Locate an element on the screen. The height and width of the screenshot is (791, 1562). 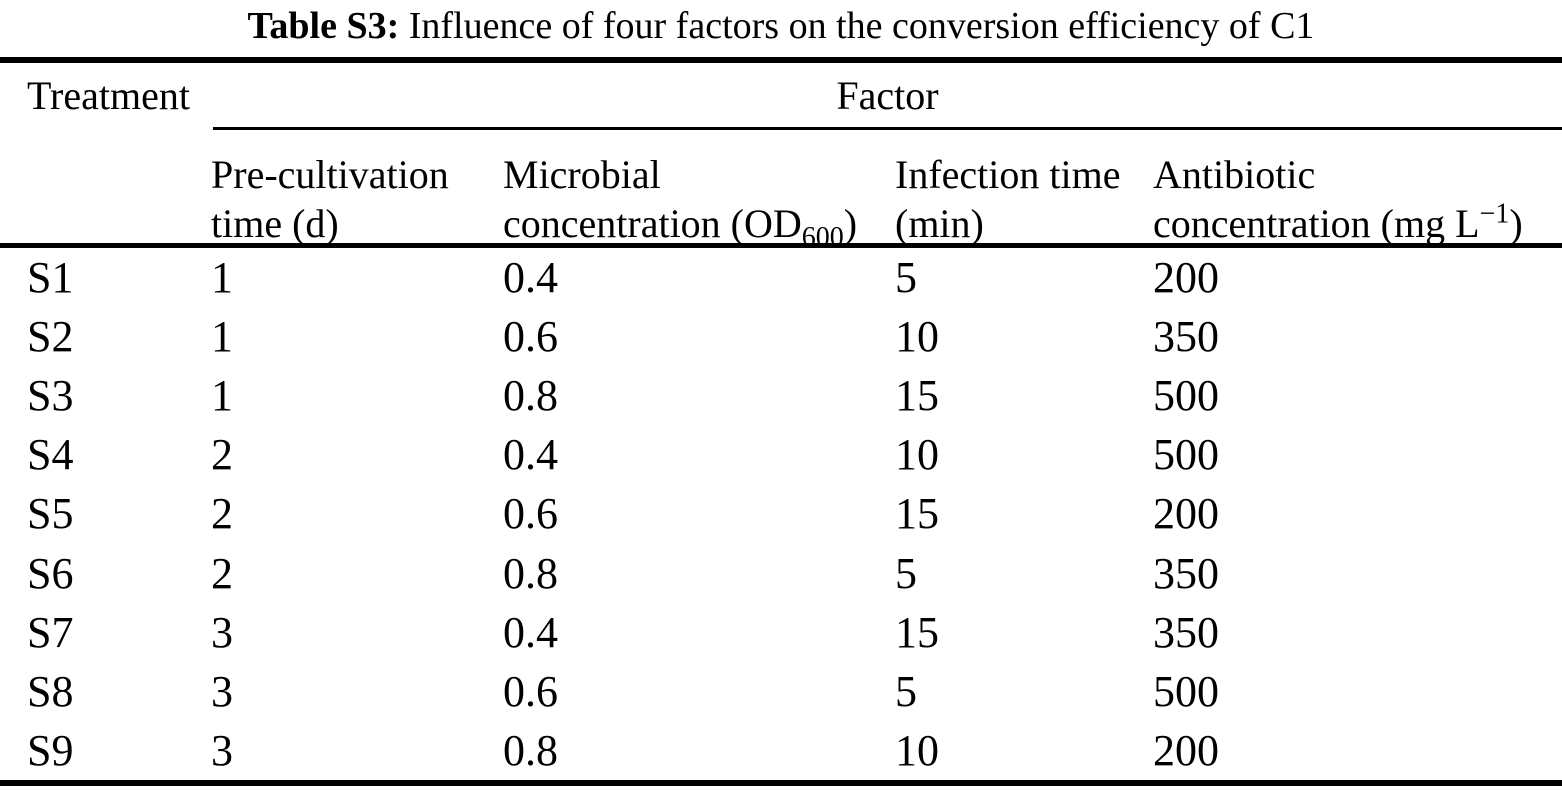
table-row-s4: S4 2 0.4 10 500 is located at coordinates (781, 454).